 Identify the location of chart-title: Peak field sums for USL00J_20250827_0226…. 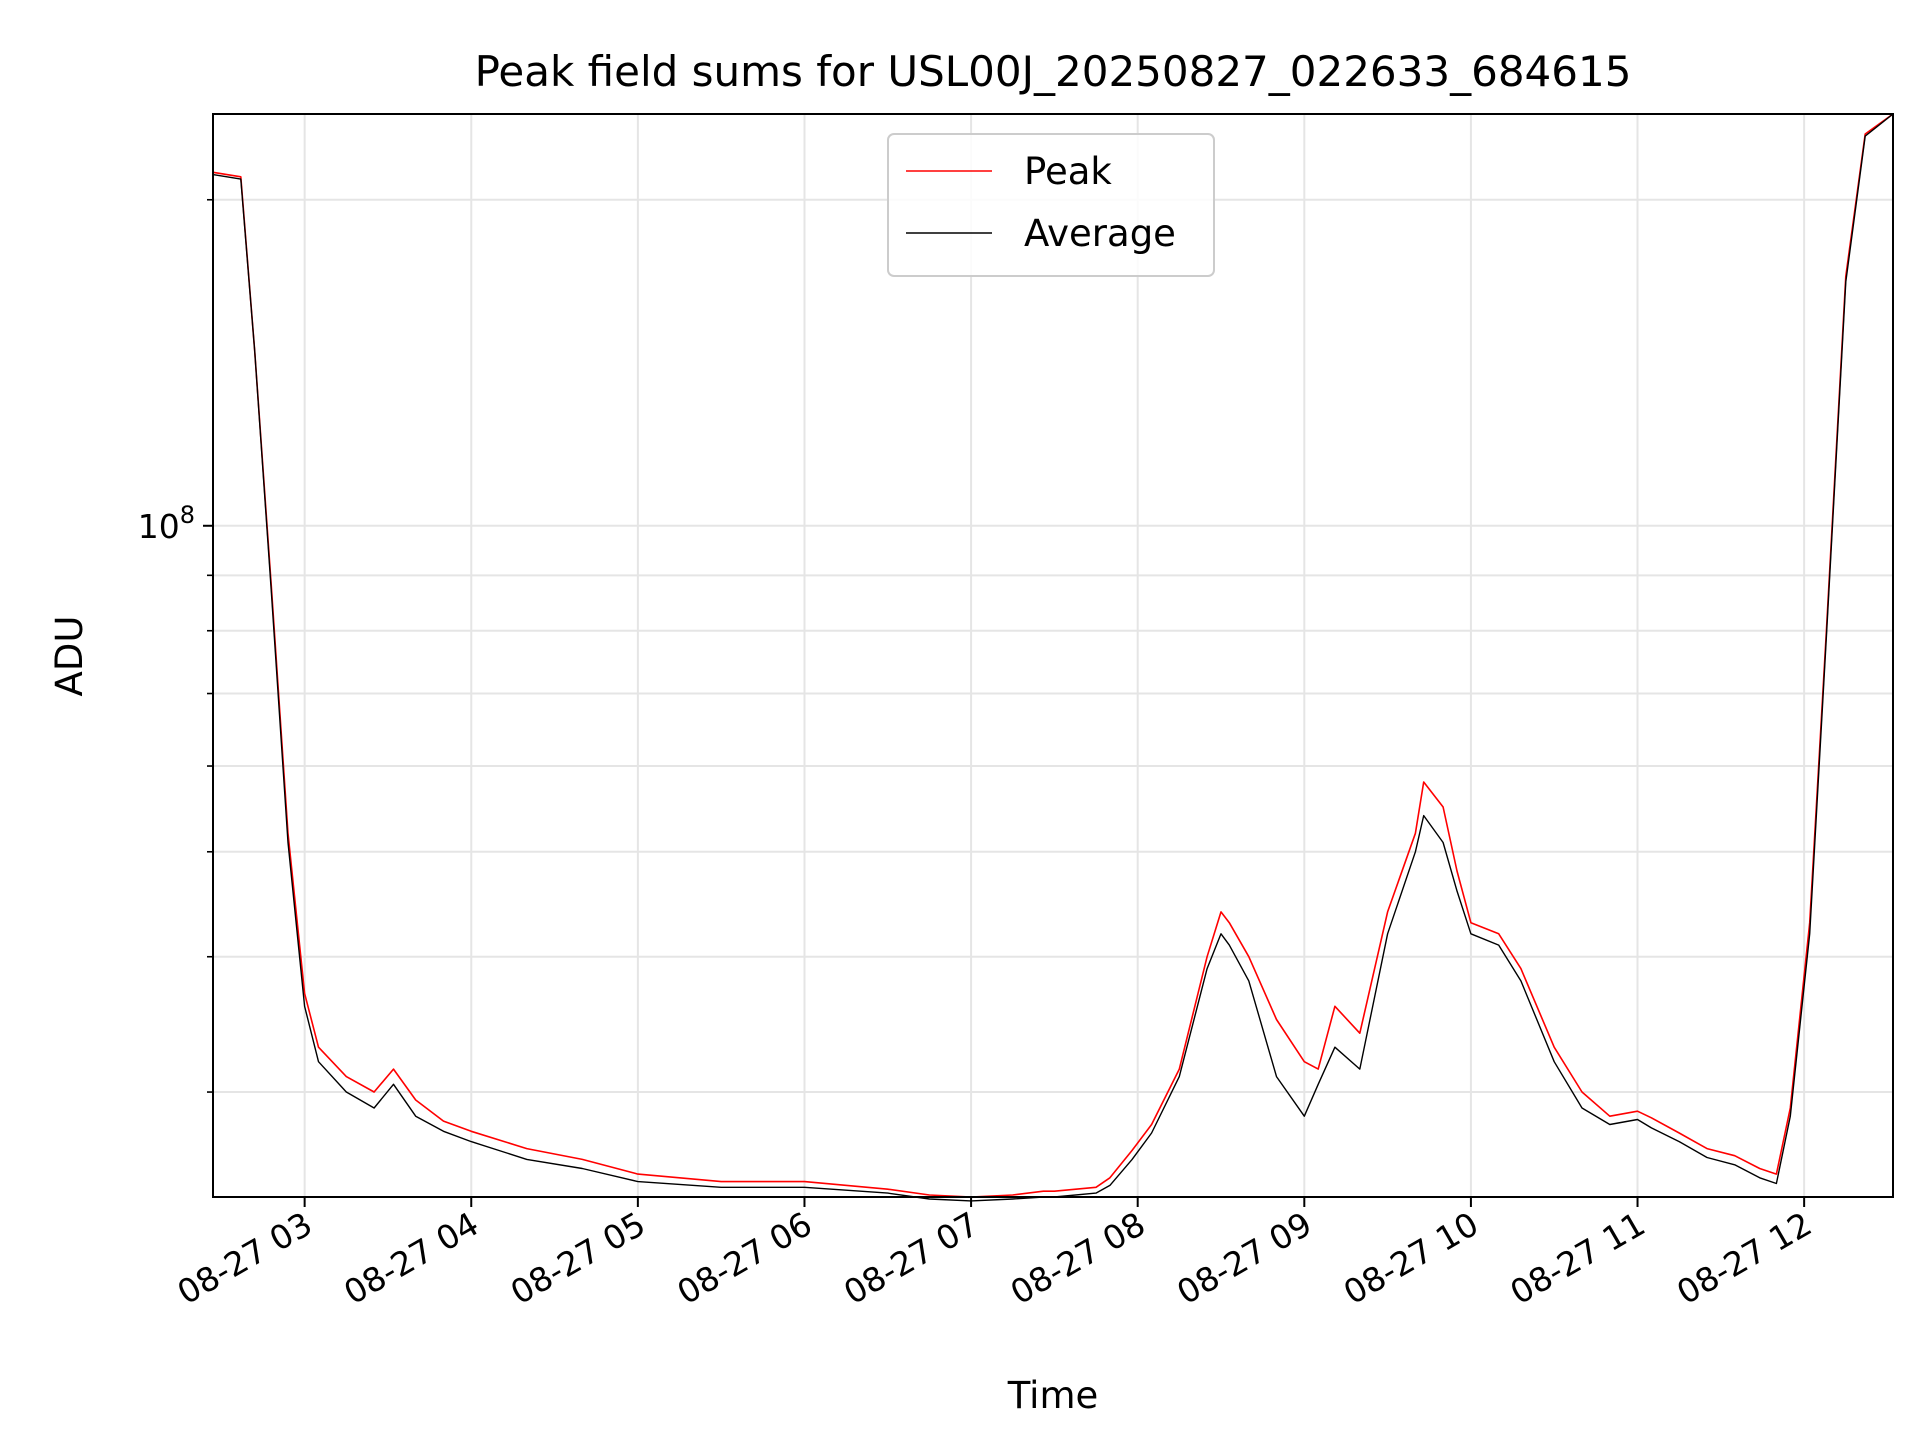
(1053, 71).